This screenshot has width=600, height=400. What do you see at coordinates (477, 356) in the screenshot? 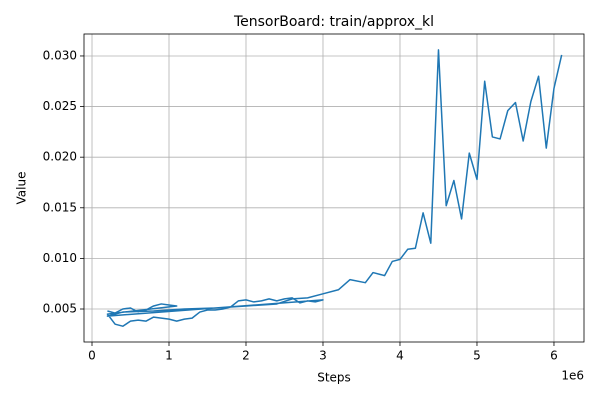
I see `x-tick-label: 5` at bounding box center [477, 356].